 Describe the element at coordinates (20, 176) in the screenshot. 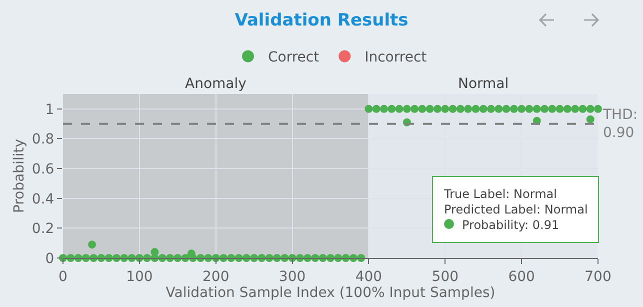

I see `y-axis-title: Probability` at that location.